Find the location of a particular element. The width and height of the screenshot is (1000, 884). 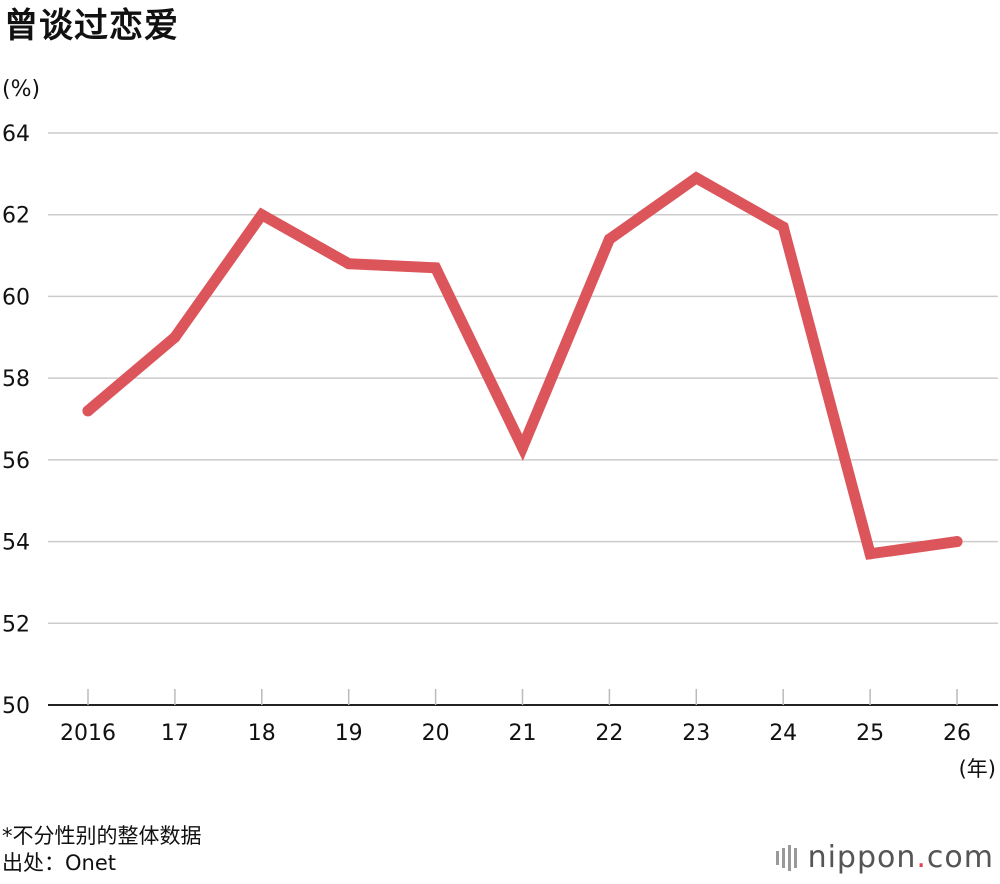

x-tick-labels: 2016 17 18 19 20 21 22 23 24 25 26 is located at coordinates (515, 733).